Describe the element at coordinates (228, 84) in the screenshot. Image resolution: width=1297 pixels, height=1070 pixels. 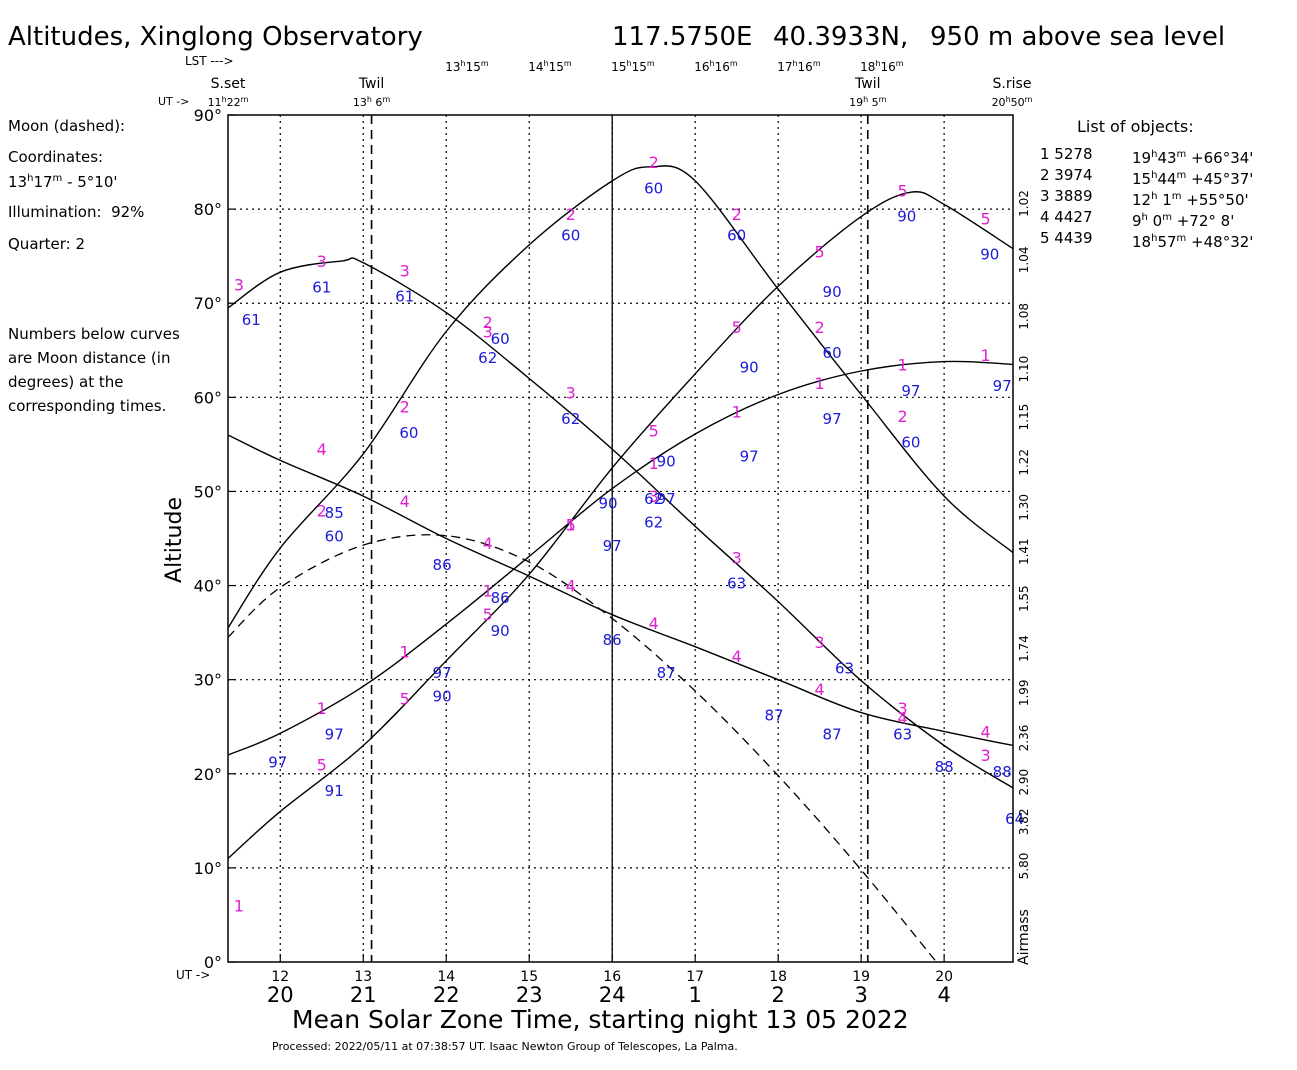
I see `event-name-label: S.set` at that location.